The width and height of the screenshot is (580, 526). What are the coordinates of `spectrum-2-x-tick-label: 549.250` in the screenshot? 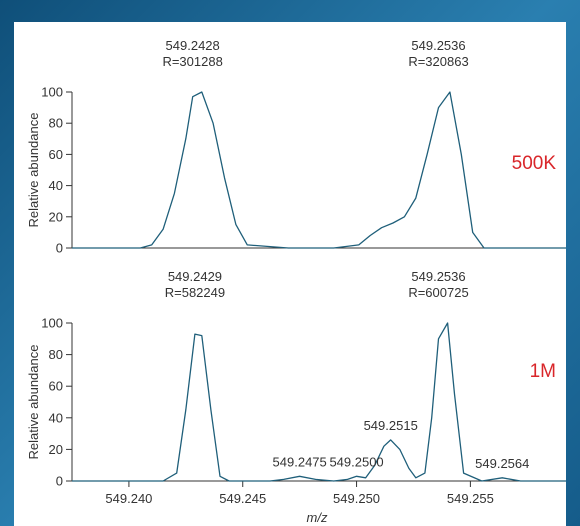 It's located at (356, 498).